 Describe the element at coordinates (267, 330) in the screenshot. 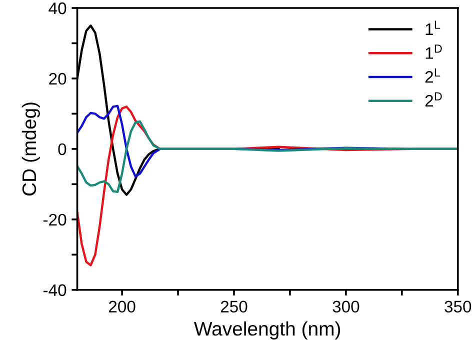

I see `x-axis-title: Wavelength (nm)` at that location.